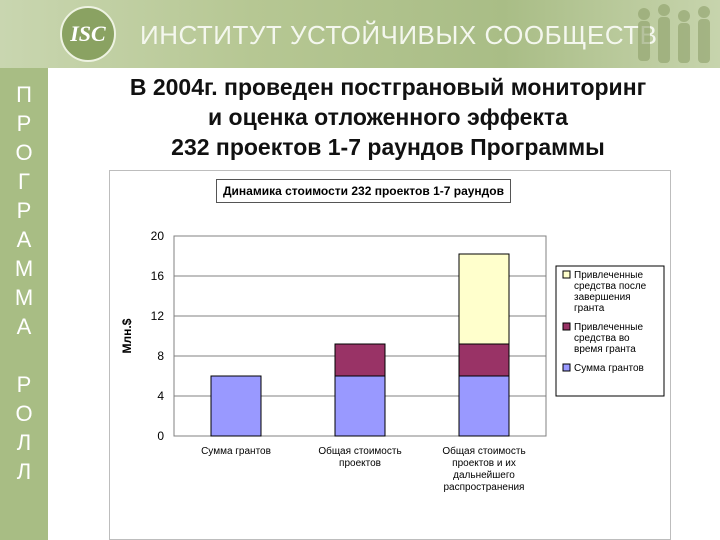  Describe the element at coordinates (399, 35) in the screenshot. I see `institute-title: ИНСТИТУТ УСТОЙЧИВЫХ СООБЩЕСТВ` at that location.